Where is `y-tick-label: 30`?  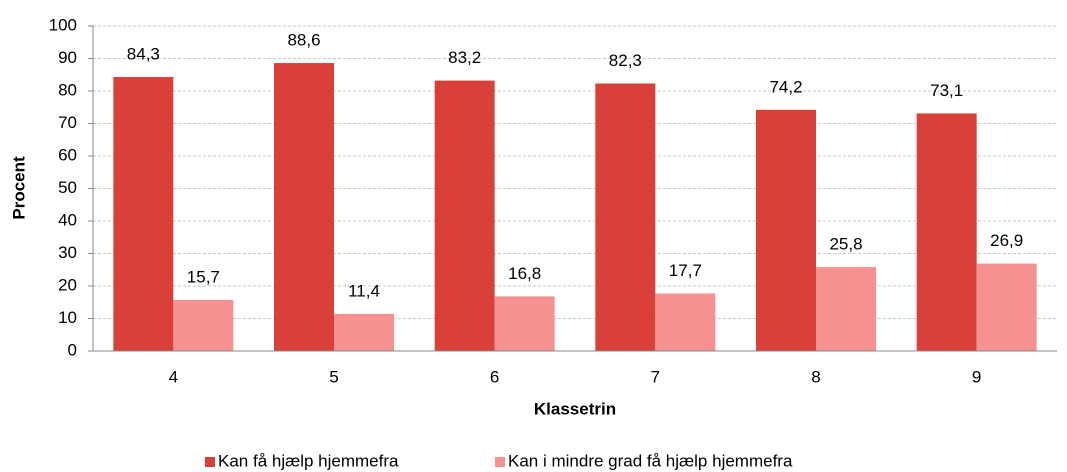 y-tick-label: 30 is located at coordinates (67, 252).